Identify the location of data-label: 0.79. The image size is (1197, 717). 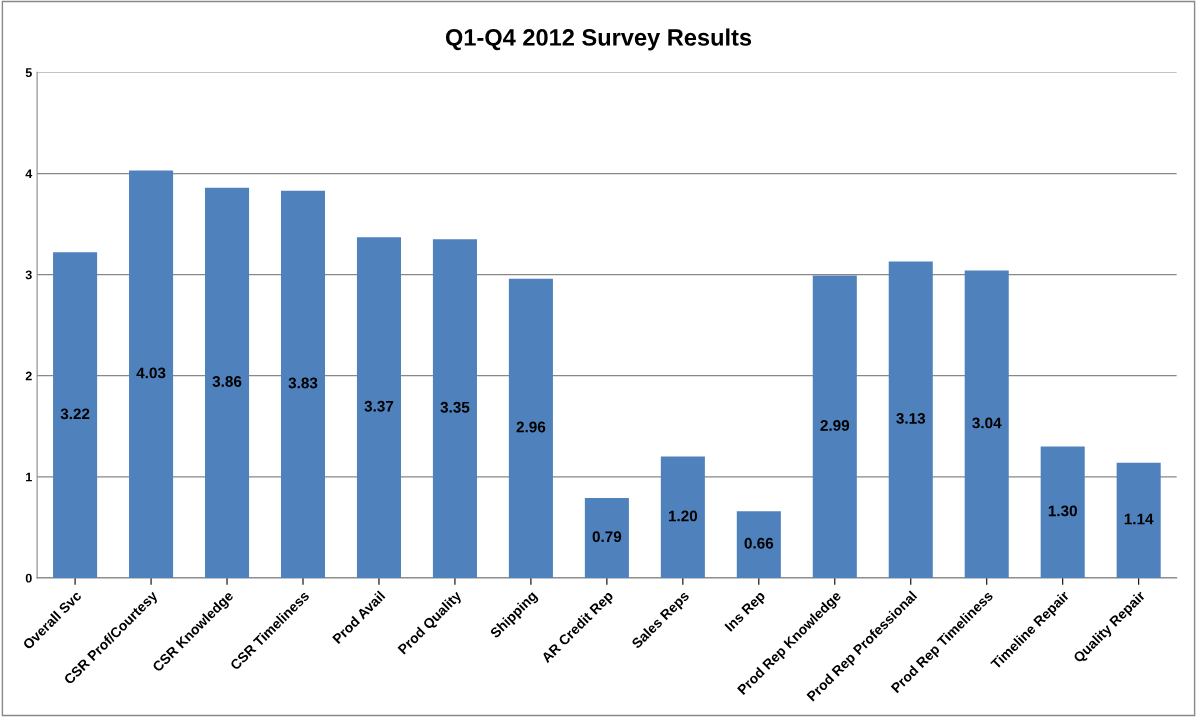
(607, 537).